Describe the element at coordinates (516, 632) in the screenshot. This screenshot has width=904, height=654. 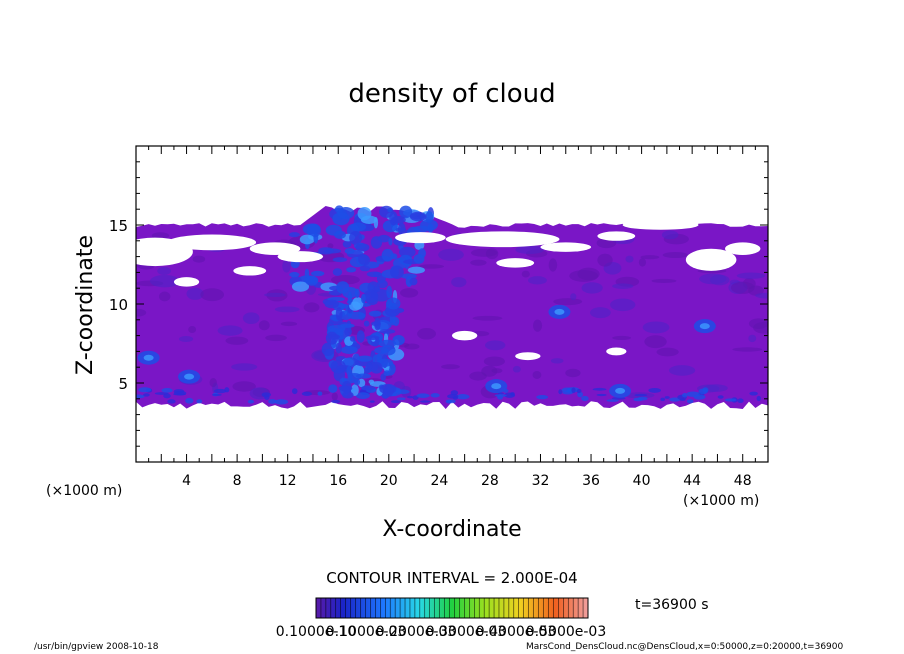
I see `colorbar-label: 0.4000e-03` at that location.